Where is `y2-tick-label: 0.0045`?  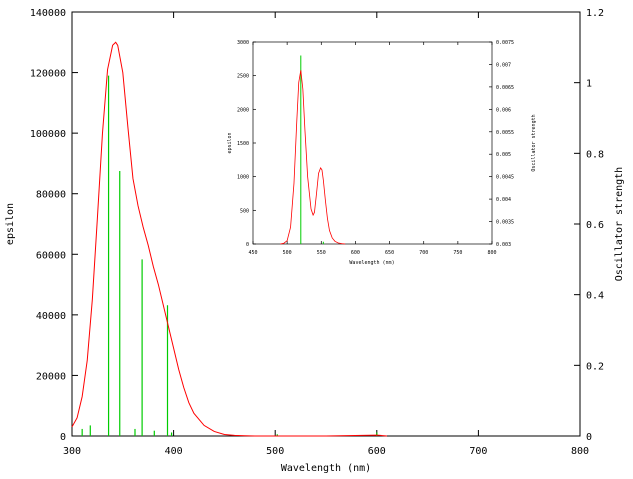
y2-tick-label: 0.0045 is located at coordinates (505, 178).